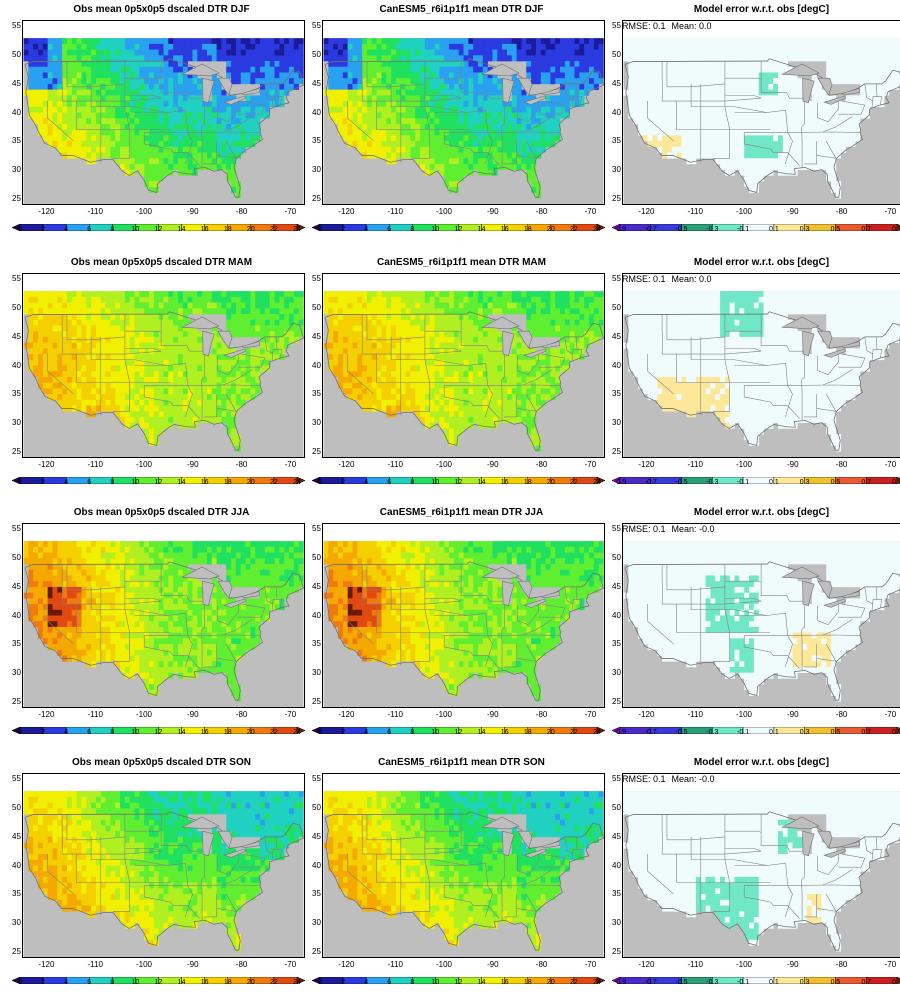 This screenshot has width=900, height=1000. Describe the element at coordinates (761, 112) in the screenshot. I see `error-map` at that location.